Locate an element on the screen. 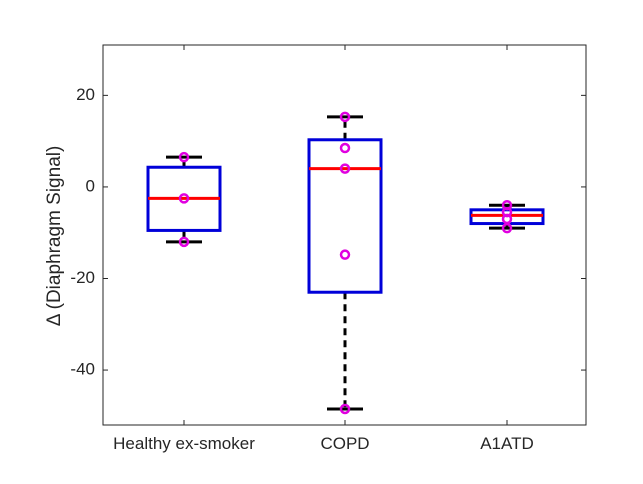 The image size is (643, 484). y-tick-label: -20 is located at coordinates (82, 277).